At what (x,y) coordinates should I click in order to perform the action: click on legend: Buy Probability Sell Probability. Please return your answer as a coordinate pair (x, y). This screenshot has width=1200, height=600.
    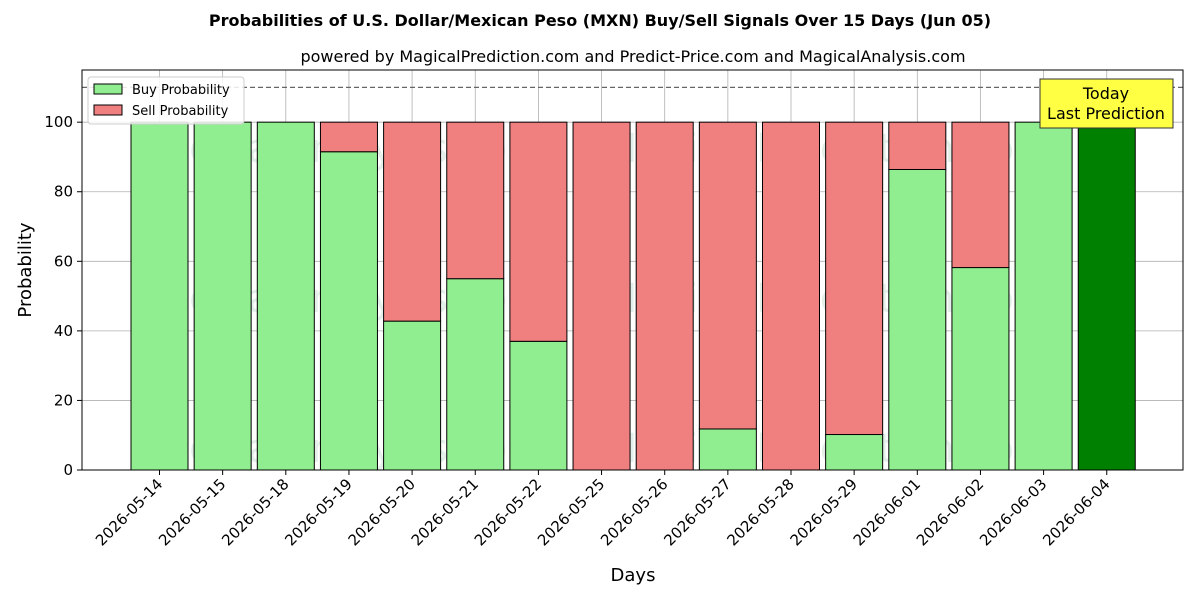
    Looking at the image, I should click on (166, 100).